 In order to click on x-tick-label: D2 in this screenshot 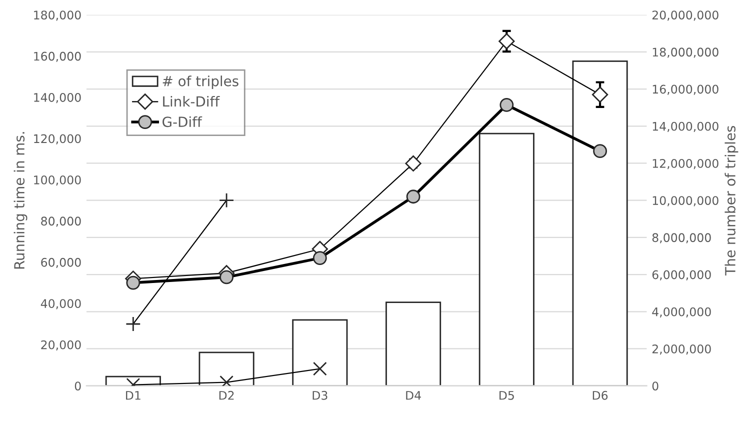, I will do `click(226, 395)`.